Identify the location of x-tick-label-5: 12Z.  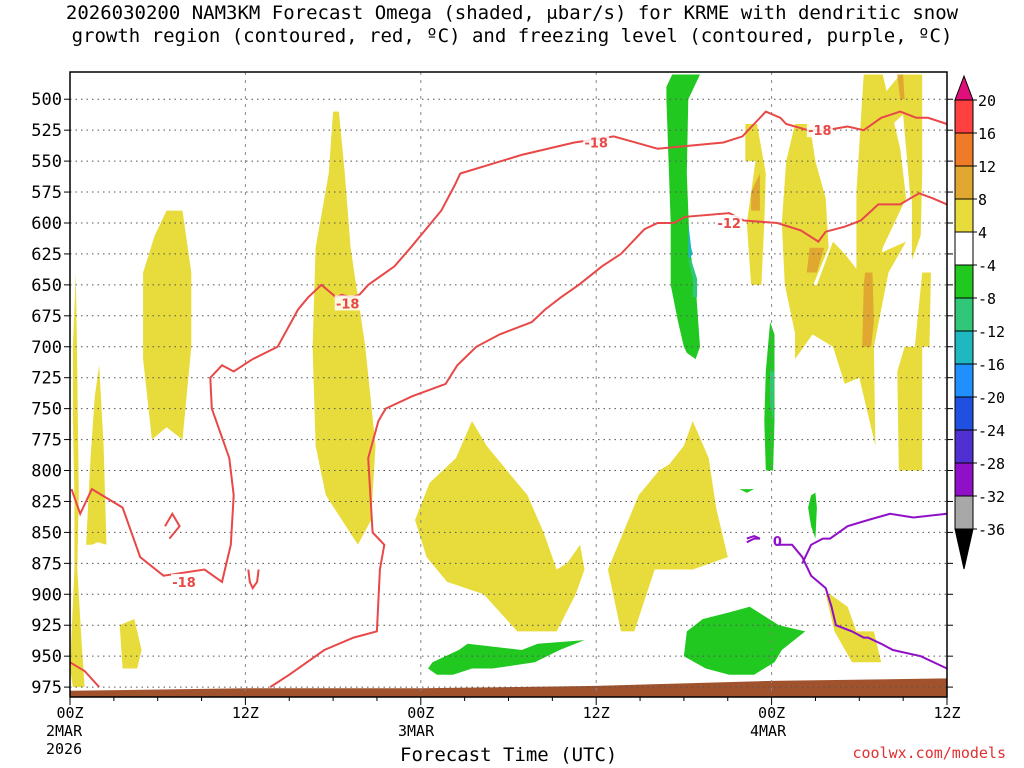
(946, 713).